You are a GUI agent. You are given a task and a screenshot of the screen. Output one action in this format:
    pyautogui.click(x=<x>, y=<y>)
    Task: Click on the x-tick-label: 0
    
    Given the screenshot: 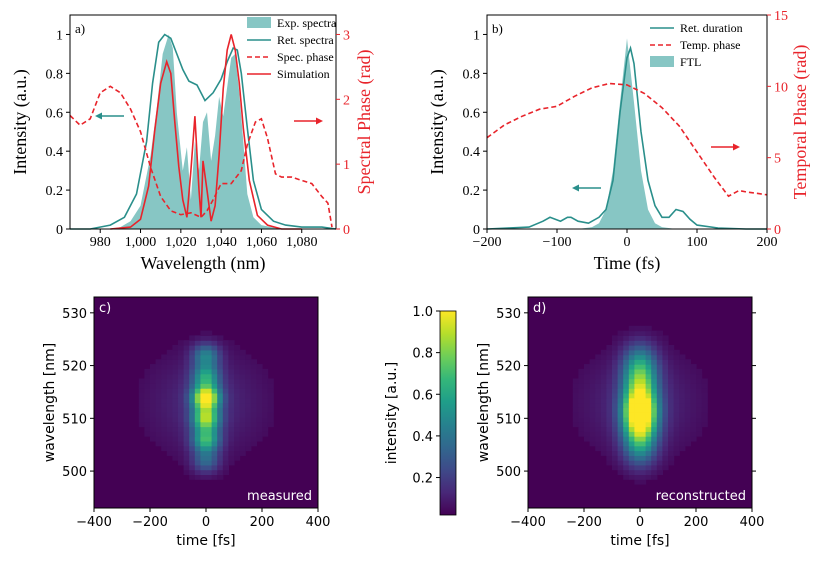 What is the action you would take?
    pyautogui.click(x=206, y=522)
    